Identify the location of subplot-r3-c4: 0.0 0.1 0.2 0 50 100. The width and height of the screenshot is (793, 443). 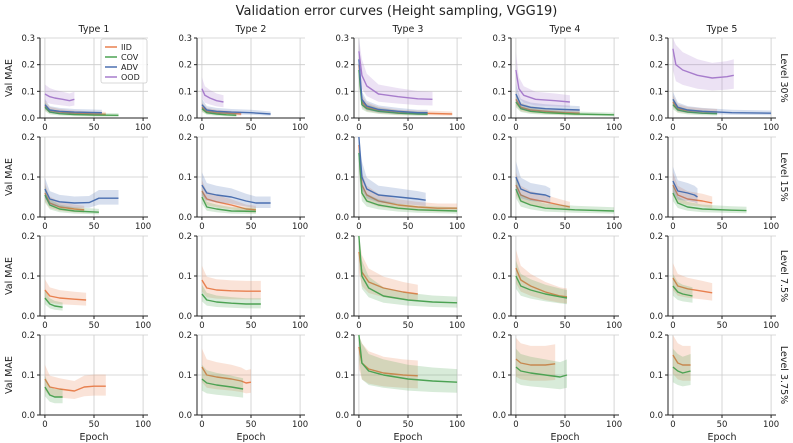
(557, 281).